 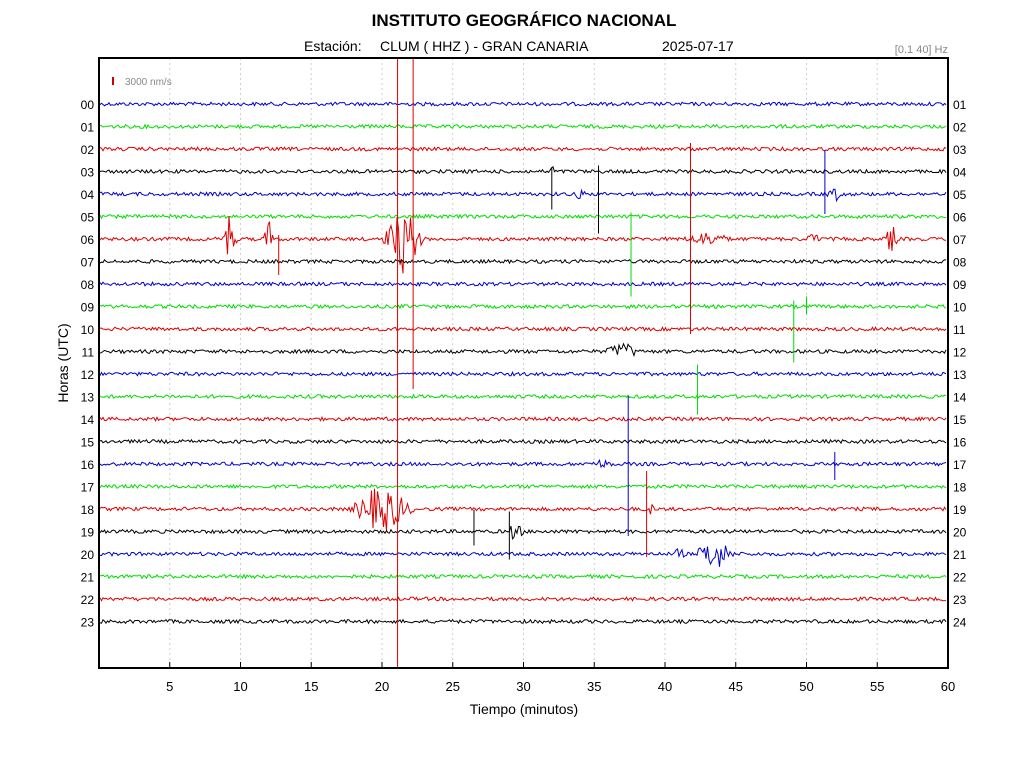 What do you see at coordinates (921, 50) in the screenshot?
I see `filter-band: [0.1 40] Hz` at bounding box center [921, 50].